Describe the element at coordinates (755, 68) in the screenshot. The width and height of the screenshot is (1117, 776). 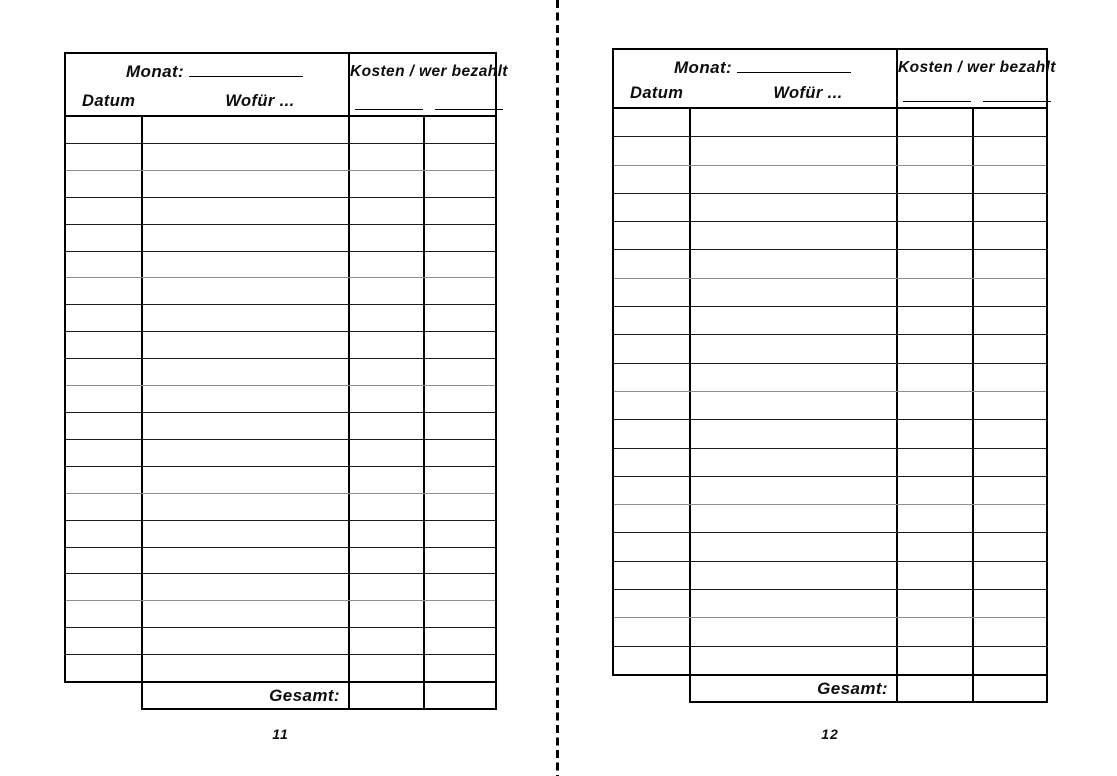
I see `monat-line: Monat:` at that location.